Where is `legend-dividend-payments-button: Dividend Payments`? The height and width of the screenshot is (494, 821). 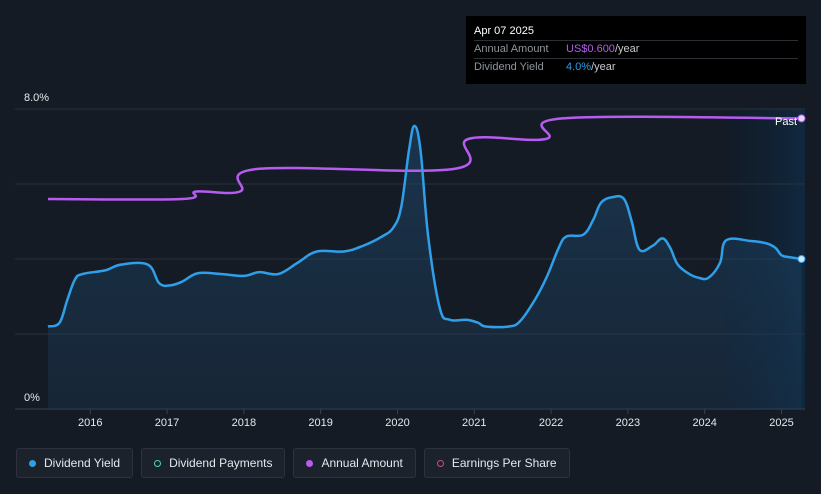 legend-dividend-payments-button: Dividend Payments is located at coordinates (213, 463).